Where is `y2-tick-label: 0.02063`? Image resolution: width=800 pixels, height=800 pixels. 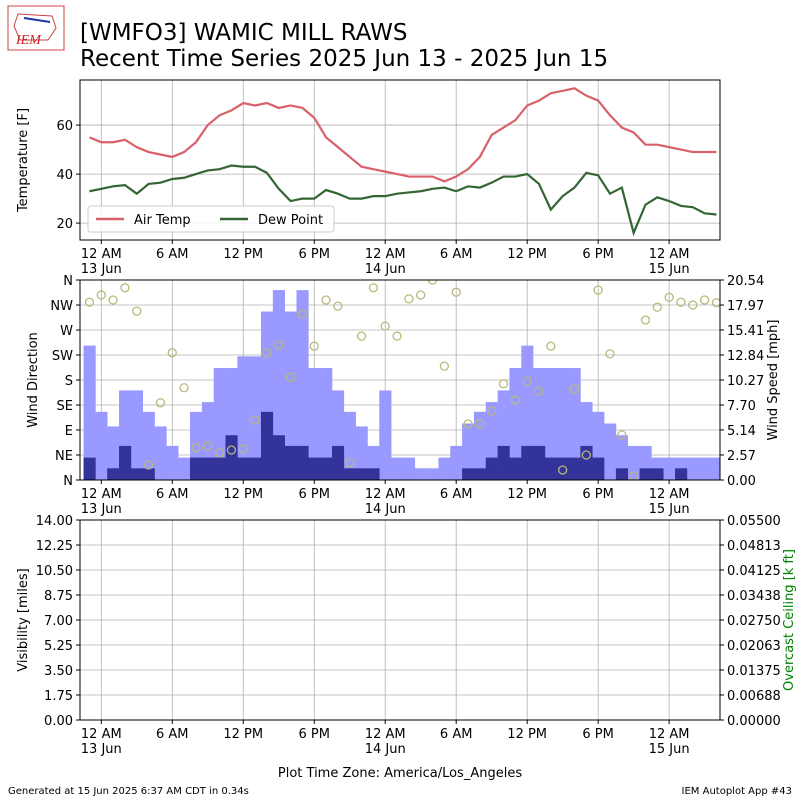
y2-tick-label: 0.02063 is located at coordinates (754, 646).